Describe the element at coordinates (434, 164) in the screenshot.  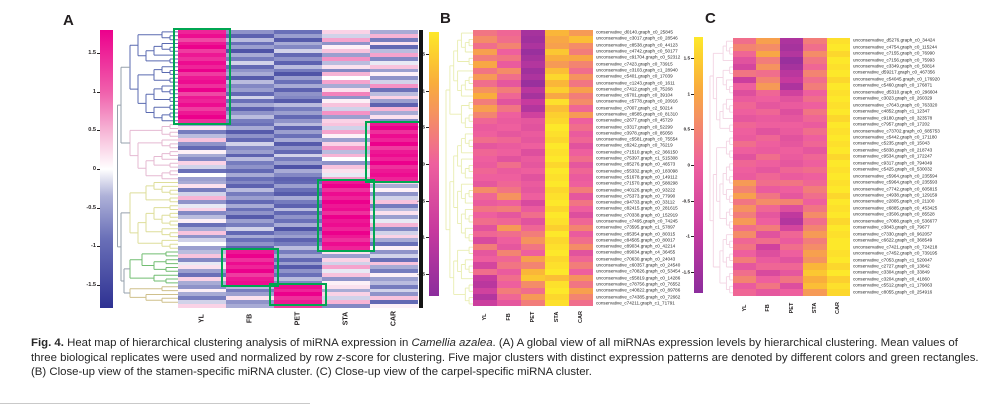
I see `colorbar-b` at that location.